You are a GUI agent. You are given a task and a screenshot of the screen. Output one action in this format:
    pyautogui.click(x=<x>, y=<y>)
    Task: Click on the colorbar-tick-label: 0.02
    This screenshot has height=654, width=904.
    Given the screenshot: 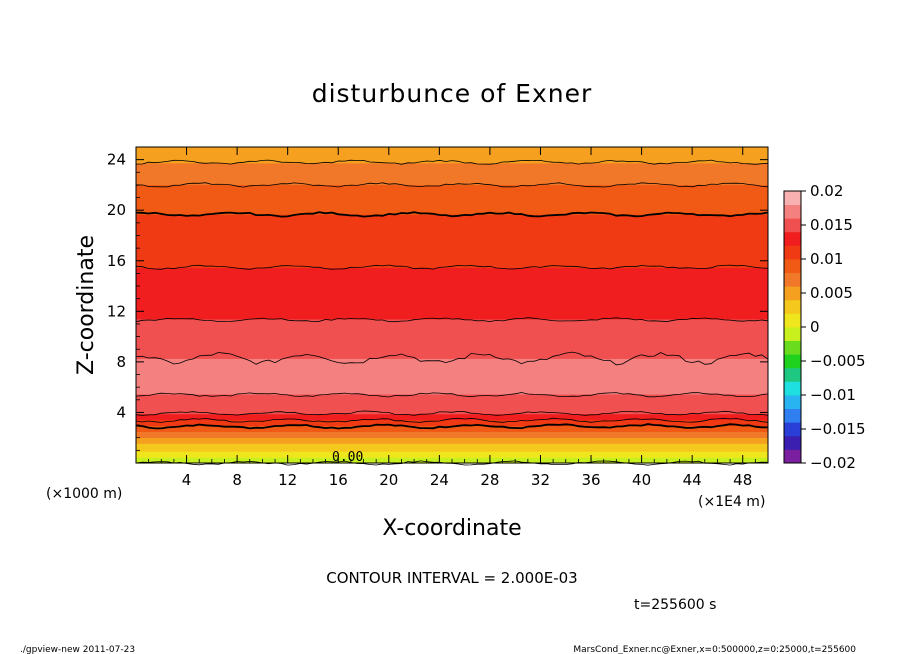 What is the action you would take?
    pyautogui.click(x=826, y=191)
    